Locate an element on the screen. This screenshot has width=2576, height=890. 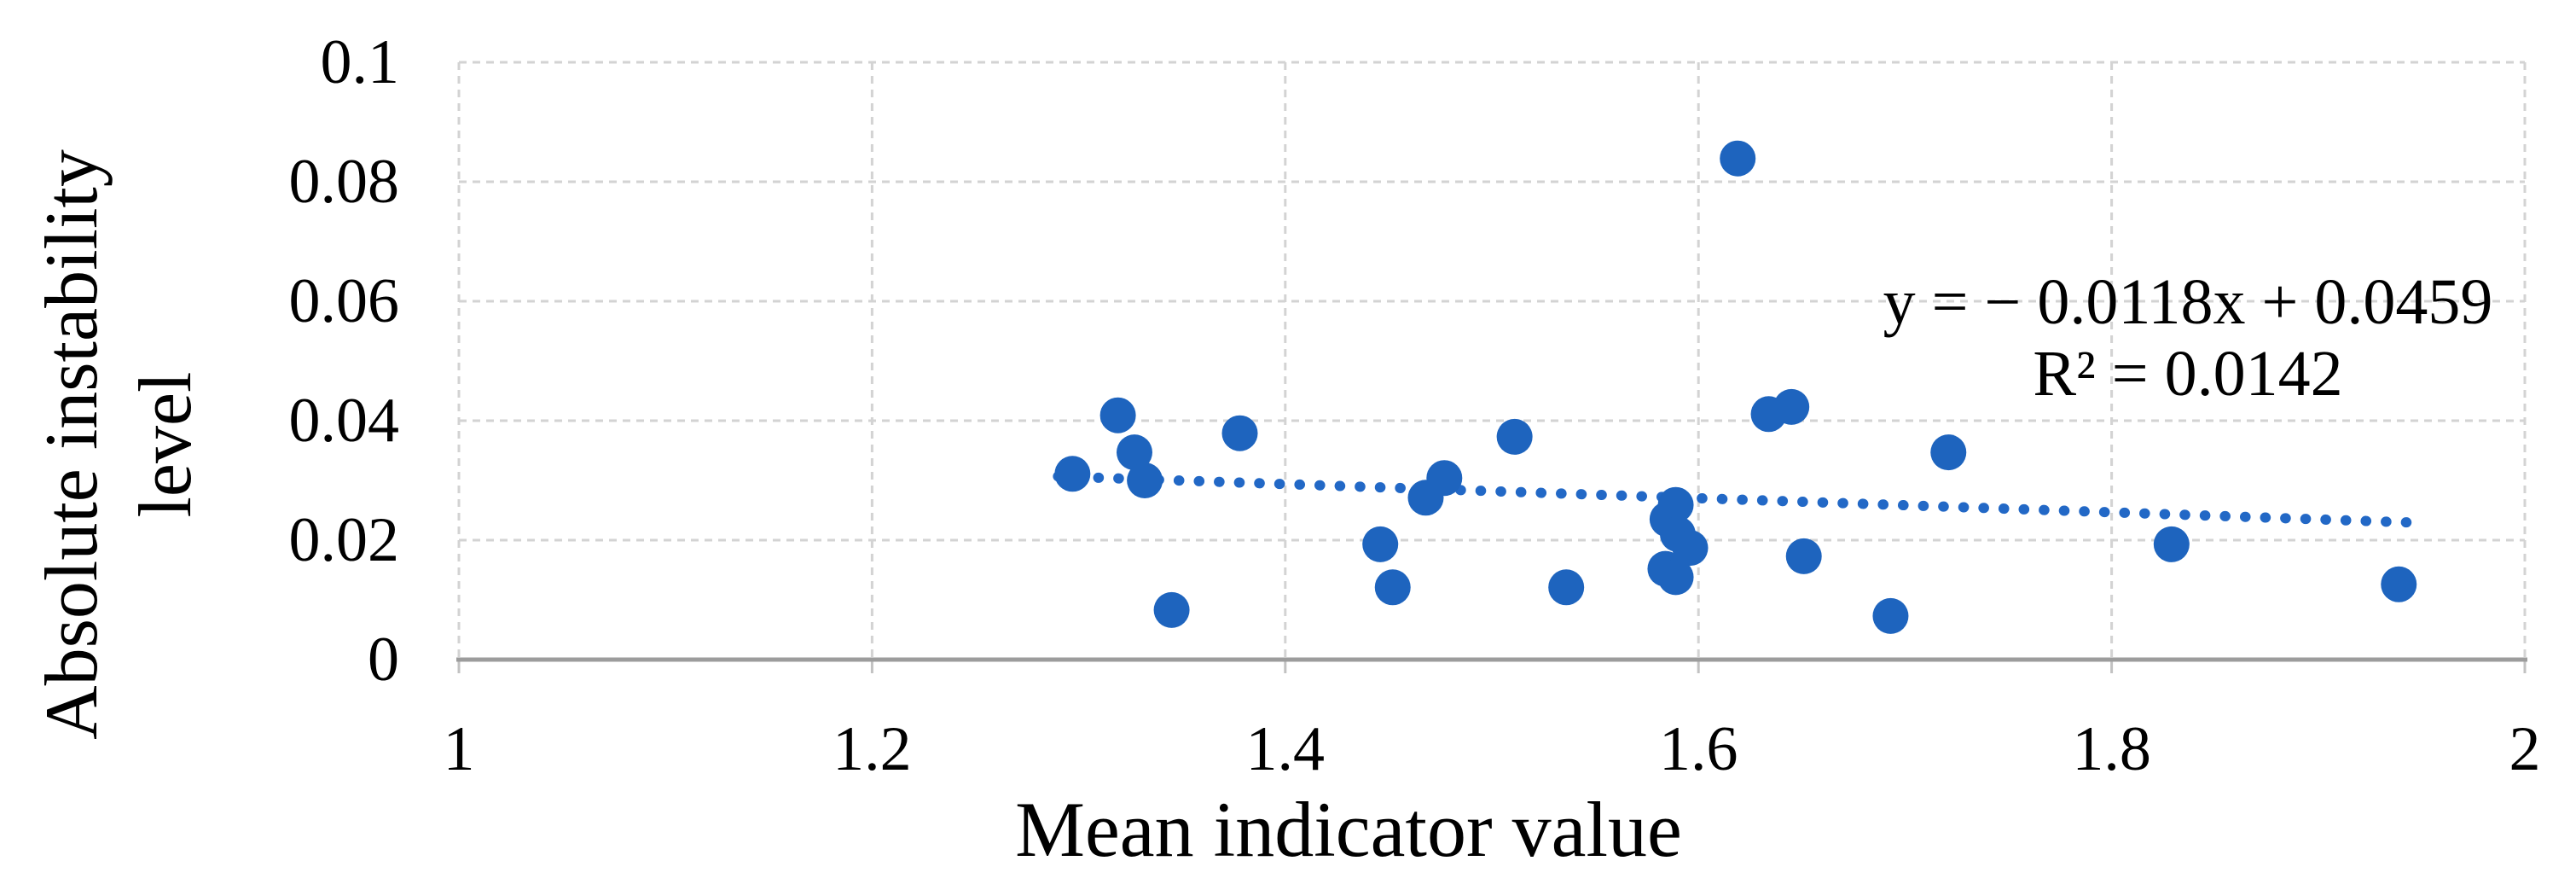
y-tick-label: 0.06 is located at coordinates (344, 301).